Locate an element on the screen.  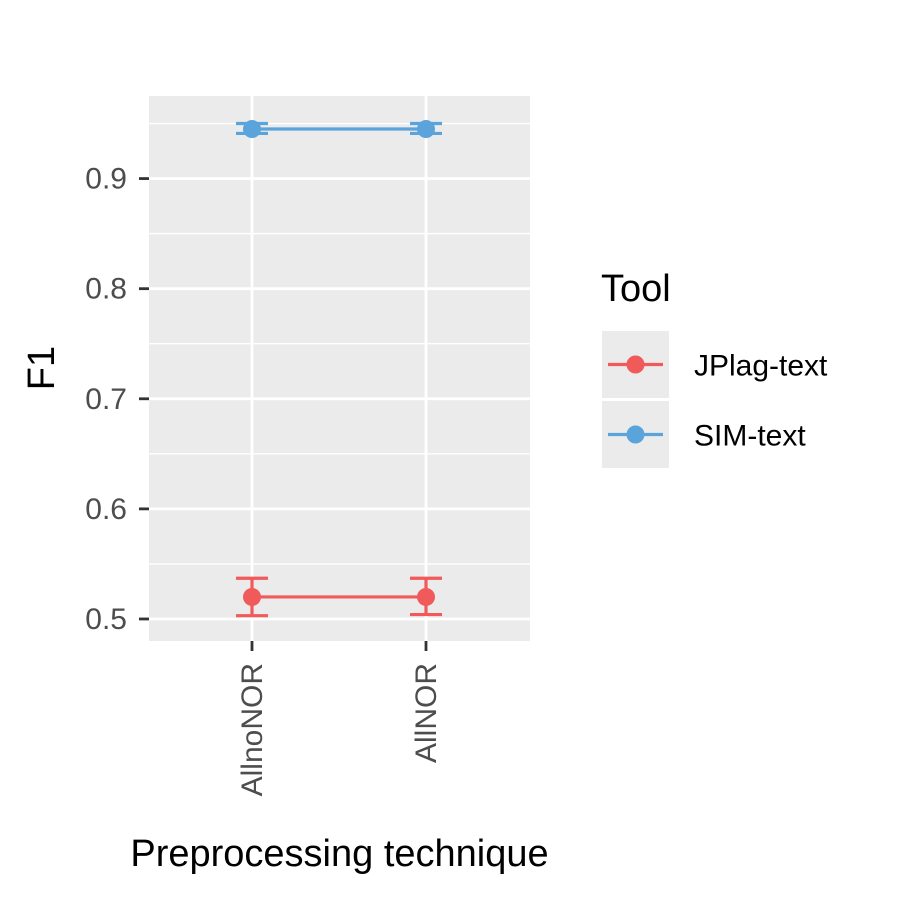
legend: Tool JPlag-text SIM-text is located at coordinates (714, 368).